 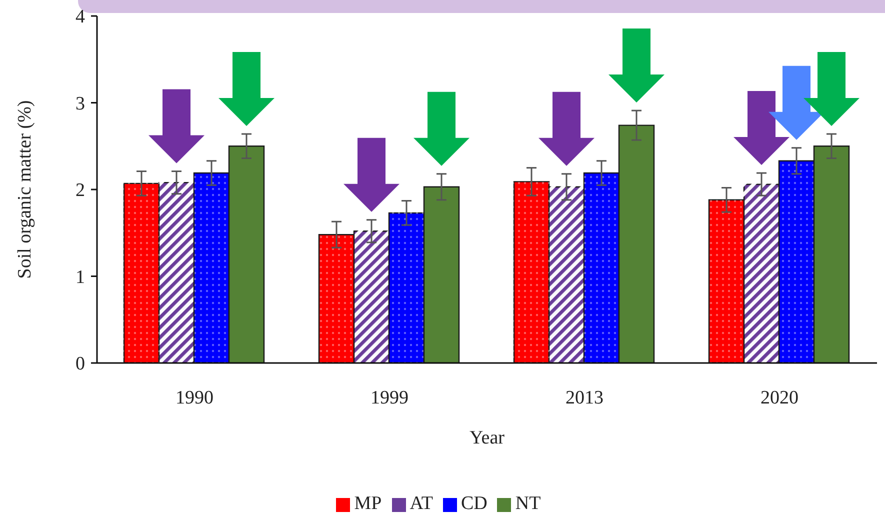 What do you see at coordinates (585, 397) in the screenshot?
I see `x-tick-label: 2013` at bounding box center [585, 397].